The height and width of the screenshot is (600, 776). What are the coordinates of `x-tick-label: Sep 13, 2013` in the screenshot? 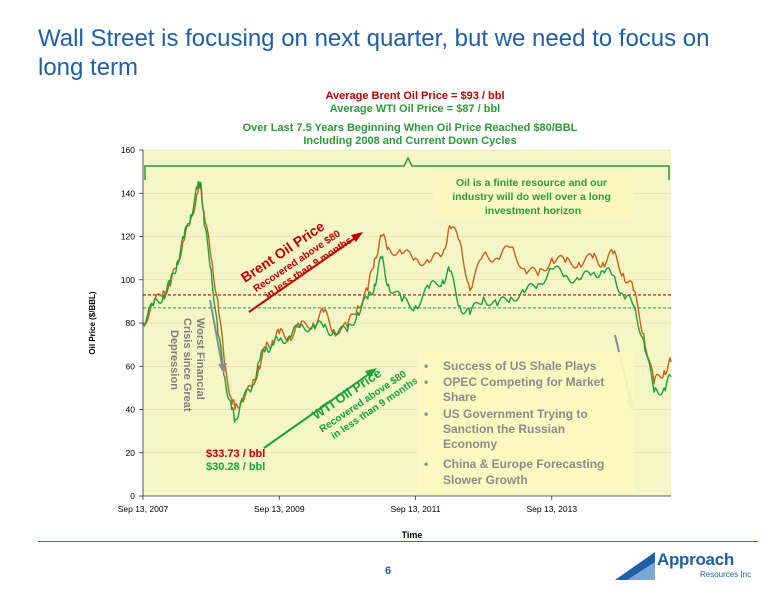 It's located at (551, 509).